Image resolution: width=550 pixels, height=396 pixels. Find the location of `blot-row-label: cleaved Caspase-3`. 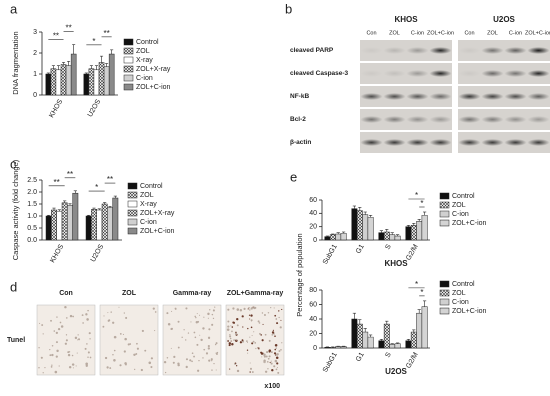

blot-row-label: cleaved Caspase-3 is located at coordinates (319, 73).